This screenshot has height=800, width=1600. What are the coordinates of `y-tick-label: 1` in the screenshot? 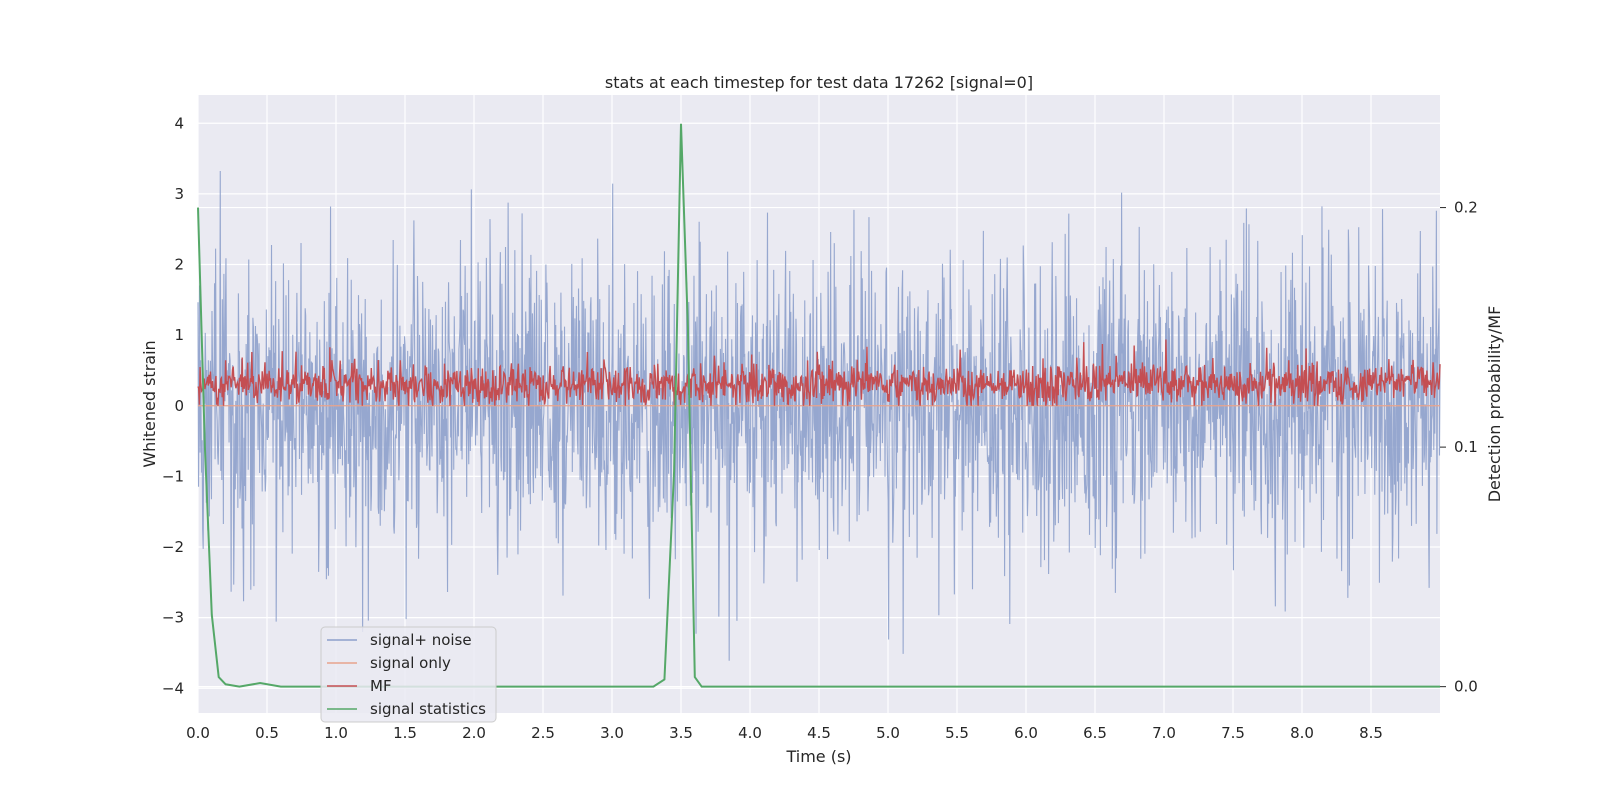 It's located at (179, 335).